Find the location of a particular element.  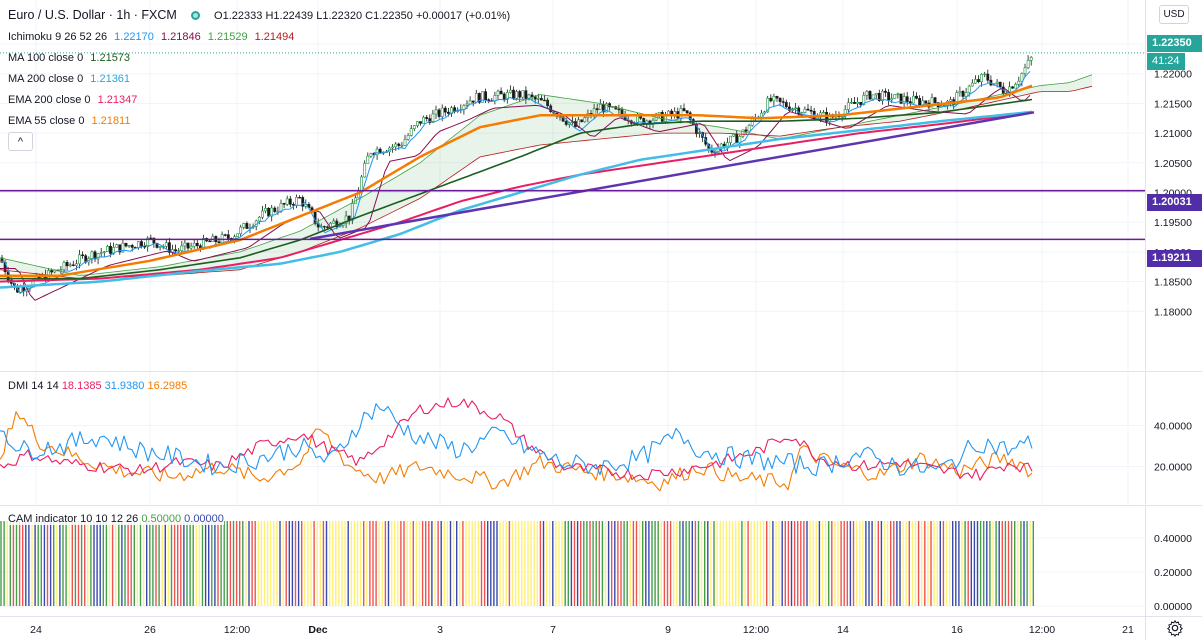

ichimoku-label: Ichimoku 9 26 52 26 is located at coordinates (58, 37).